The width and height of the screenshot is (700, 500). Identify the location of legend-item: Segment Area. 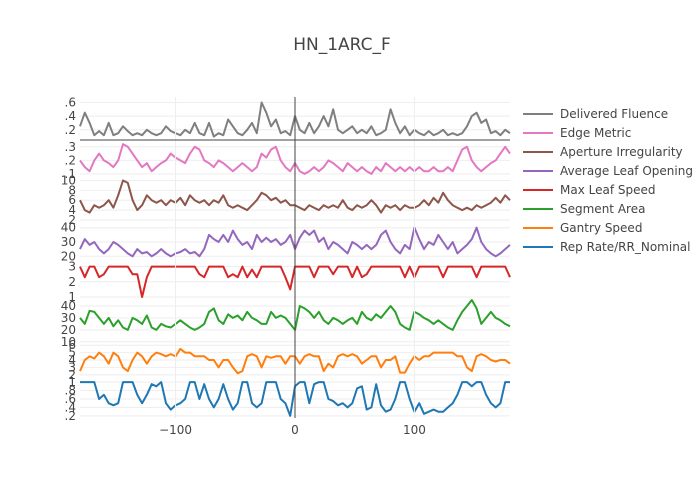
(584, 209).